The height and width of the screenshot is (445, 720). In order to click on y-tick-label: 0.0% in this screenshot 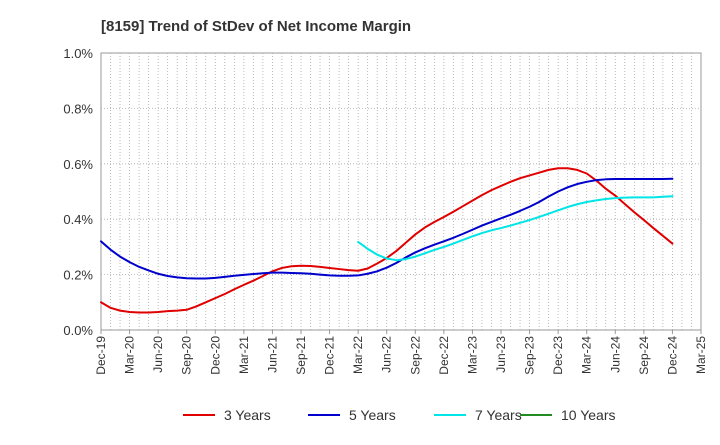, I will do `click(78, 330)`.